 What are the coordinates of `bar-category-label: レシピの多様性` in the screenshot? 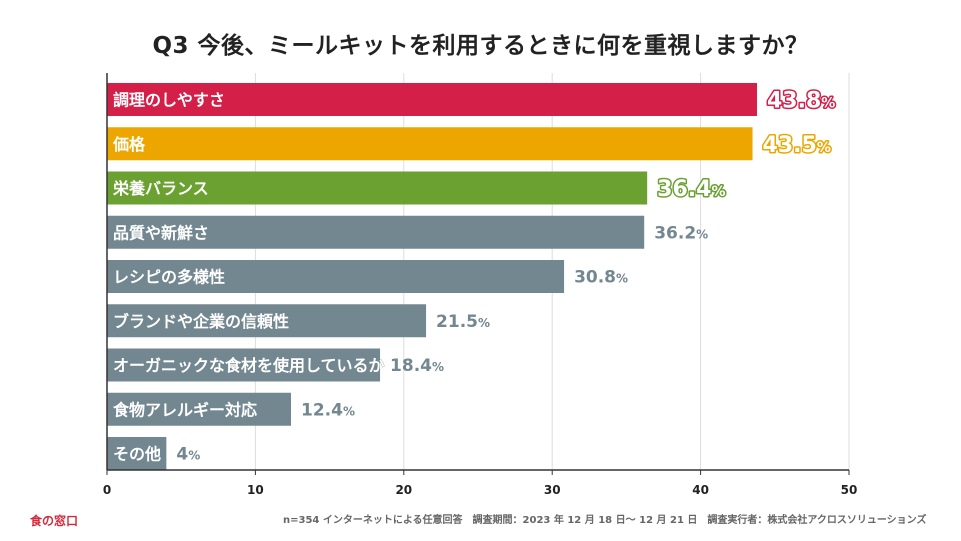 It's located at (169, 277).